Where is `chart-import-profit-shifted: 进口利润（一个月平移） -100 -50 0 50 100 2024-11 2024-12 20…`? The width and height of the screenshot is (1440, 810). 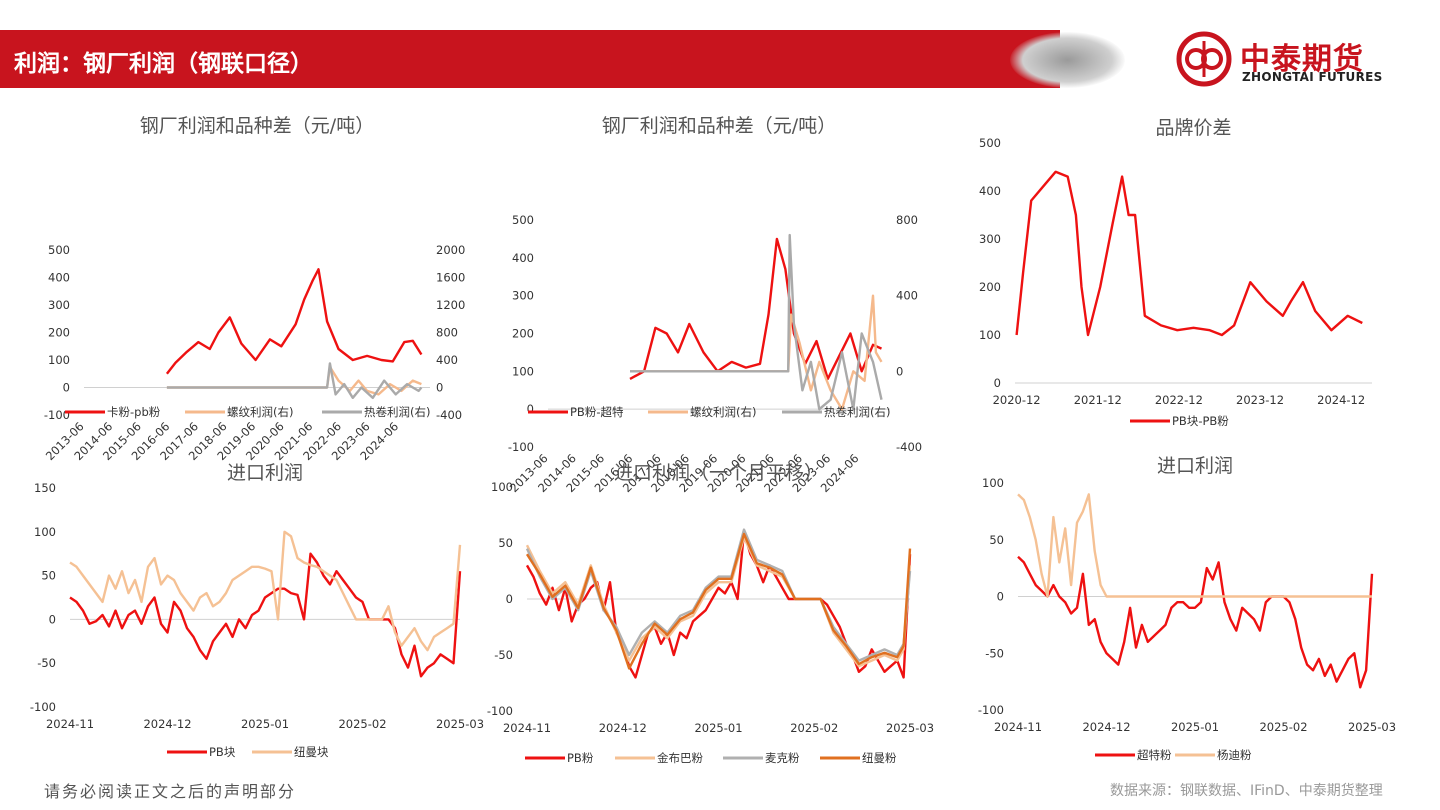 chart-import-profit-shifted: 进口利润（一个月平移） -100 -50 0 50 100 2024-11 2024-12 20… is located at coordinates (720, 607).